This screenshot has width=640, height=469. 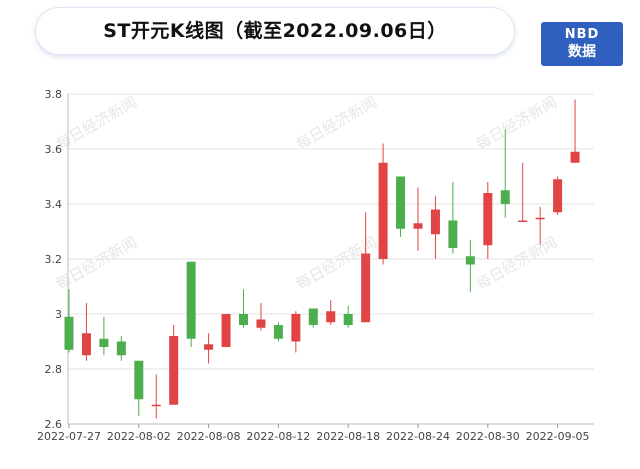 What do you see at coordinates (54, 369) in the screenshot?
I see `y-tick-label: 2.8` at bounding box center [54, 369].